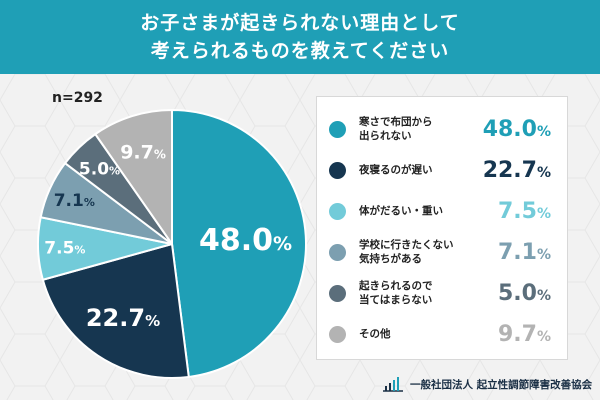  What do you see at coordinates (442, 293) in the screenshot?
I see `legend-item: 起きられるので 当てはまらない 5.0%` at bounding box center [442, 293].